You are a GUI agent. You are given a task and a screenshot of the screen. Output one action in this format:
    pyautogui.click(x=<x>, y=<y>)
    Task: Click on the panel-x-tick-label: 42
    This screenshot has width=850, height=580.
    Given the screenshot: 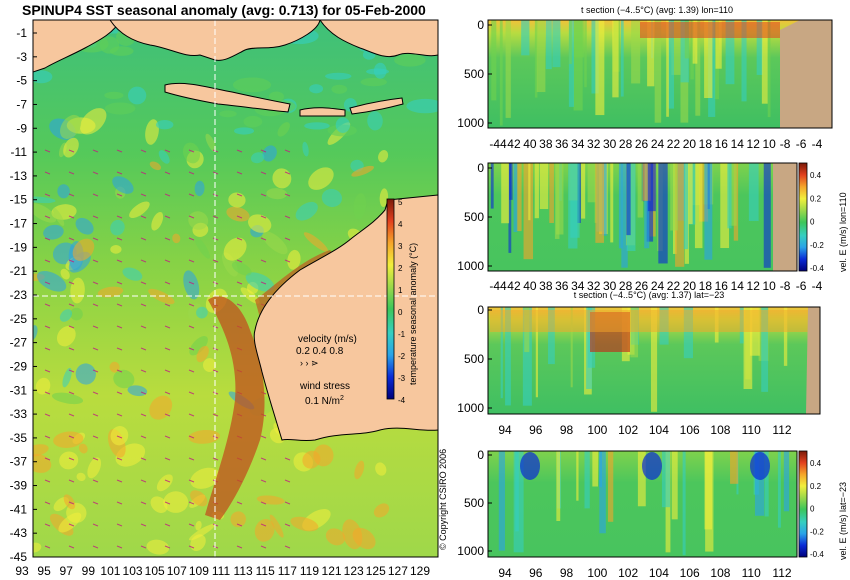 What is the action you would take?
    pyautogui.click(x=514, y=144)
    